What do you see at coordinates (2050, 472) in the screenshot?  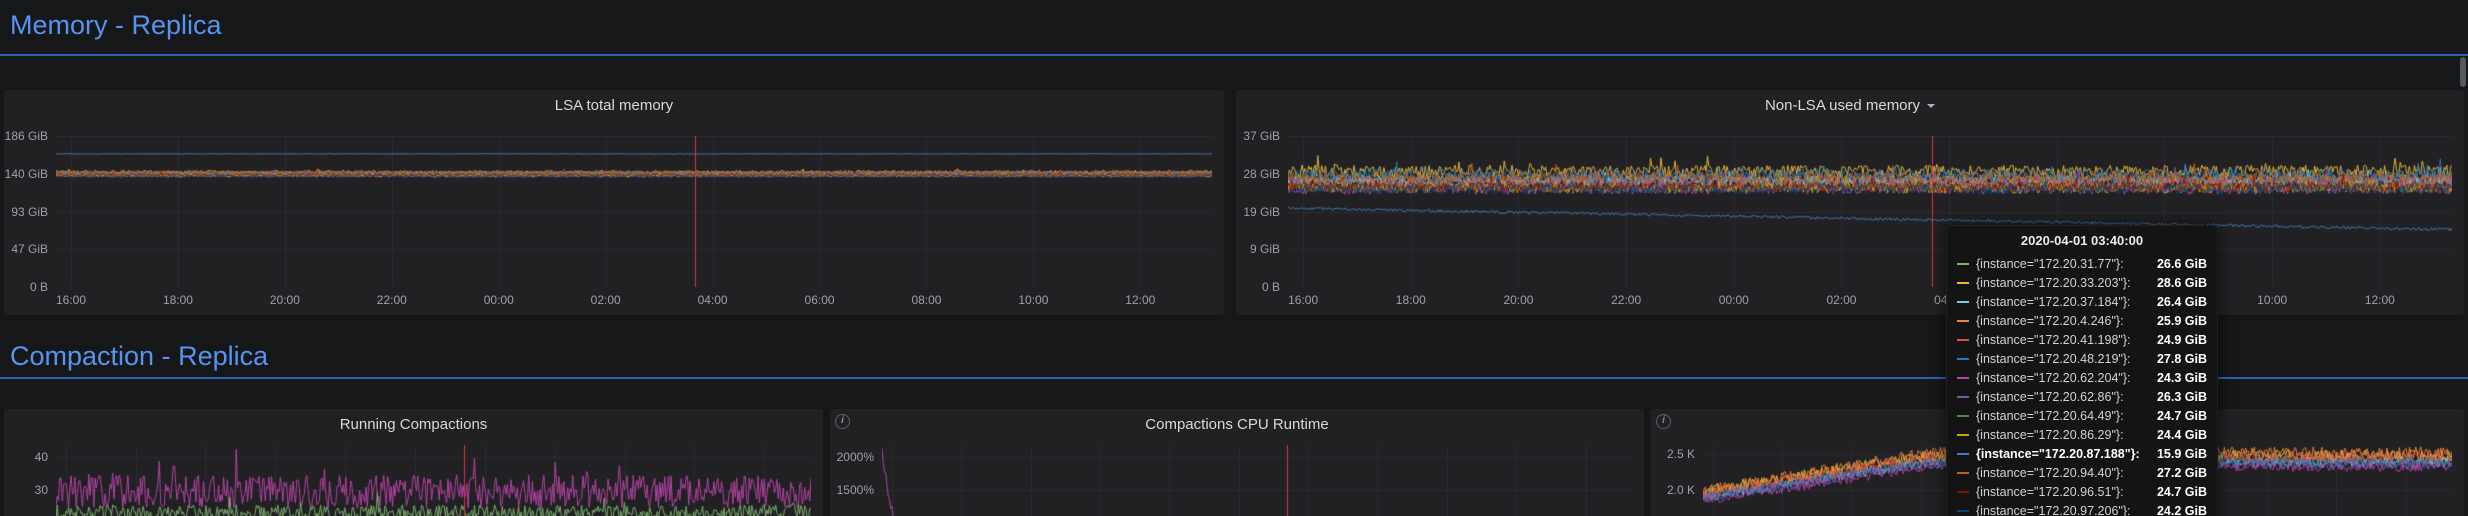 I see `series-label: {instance="172.20.94.40"}:` at bounding box center [2050, 472].